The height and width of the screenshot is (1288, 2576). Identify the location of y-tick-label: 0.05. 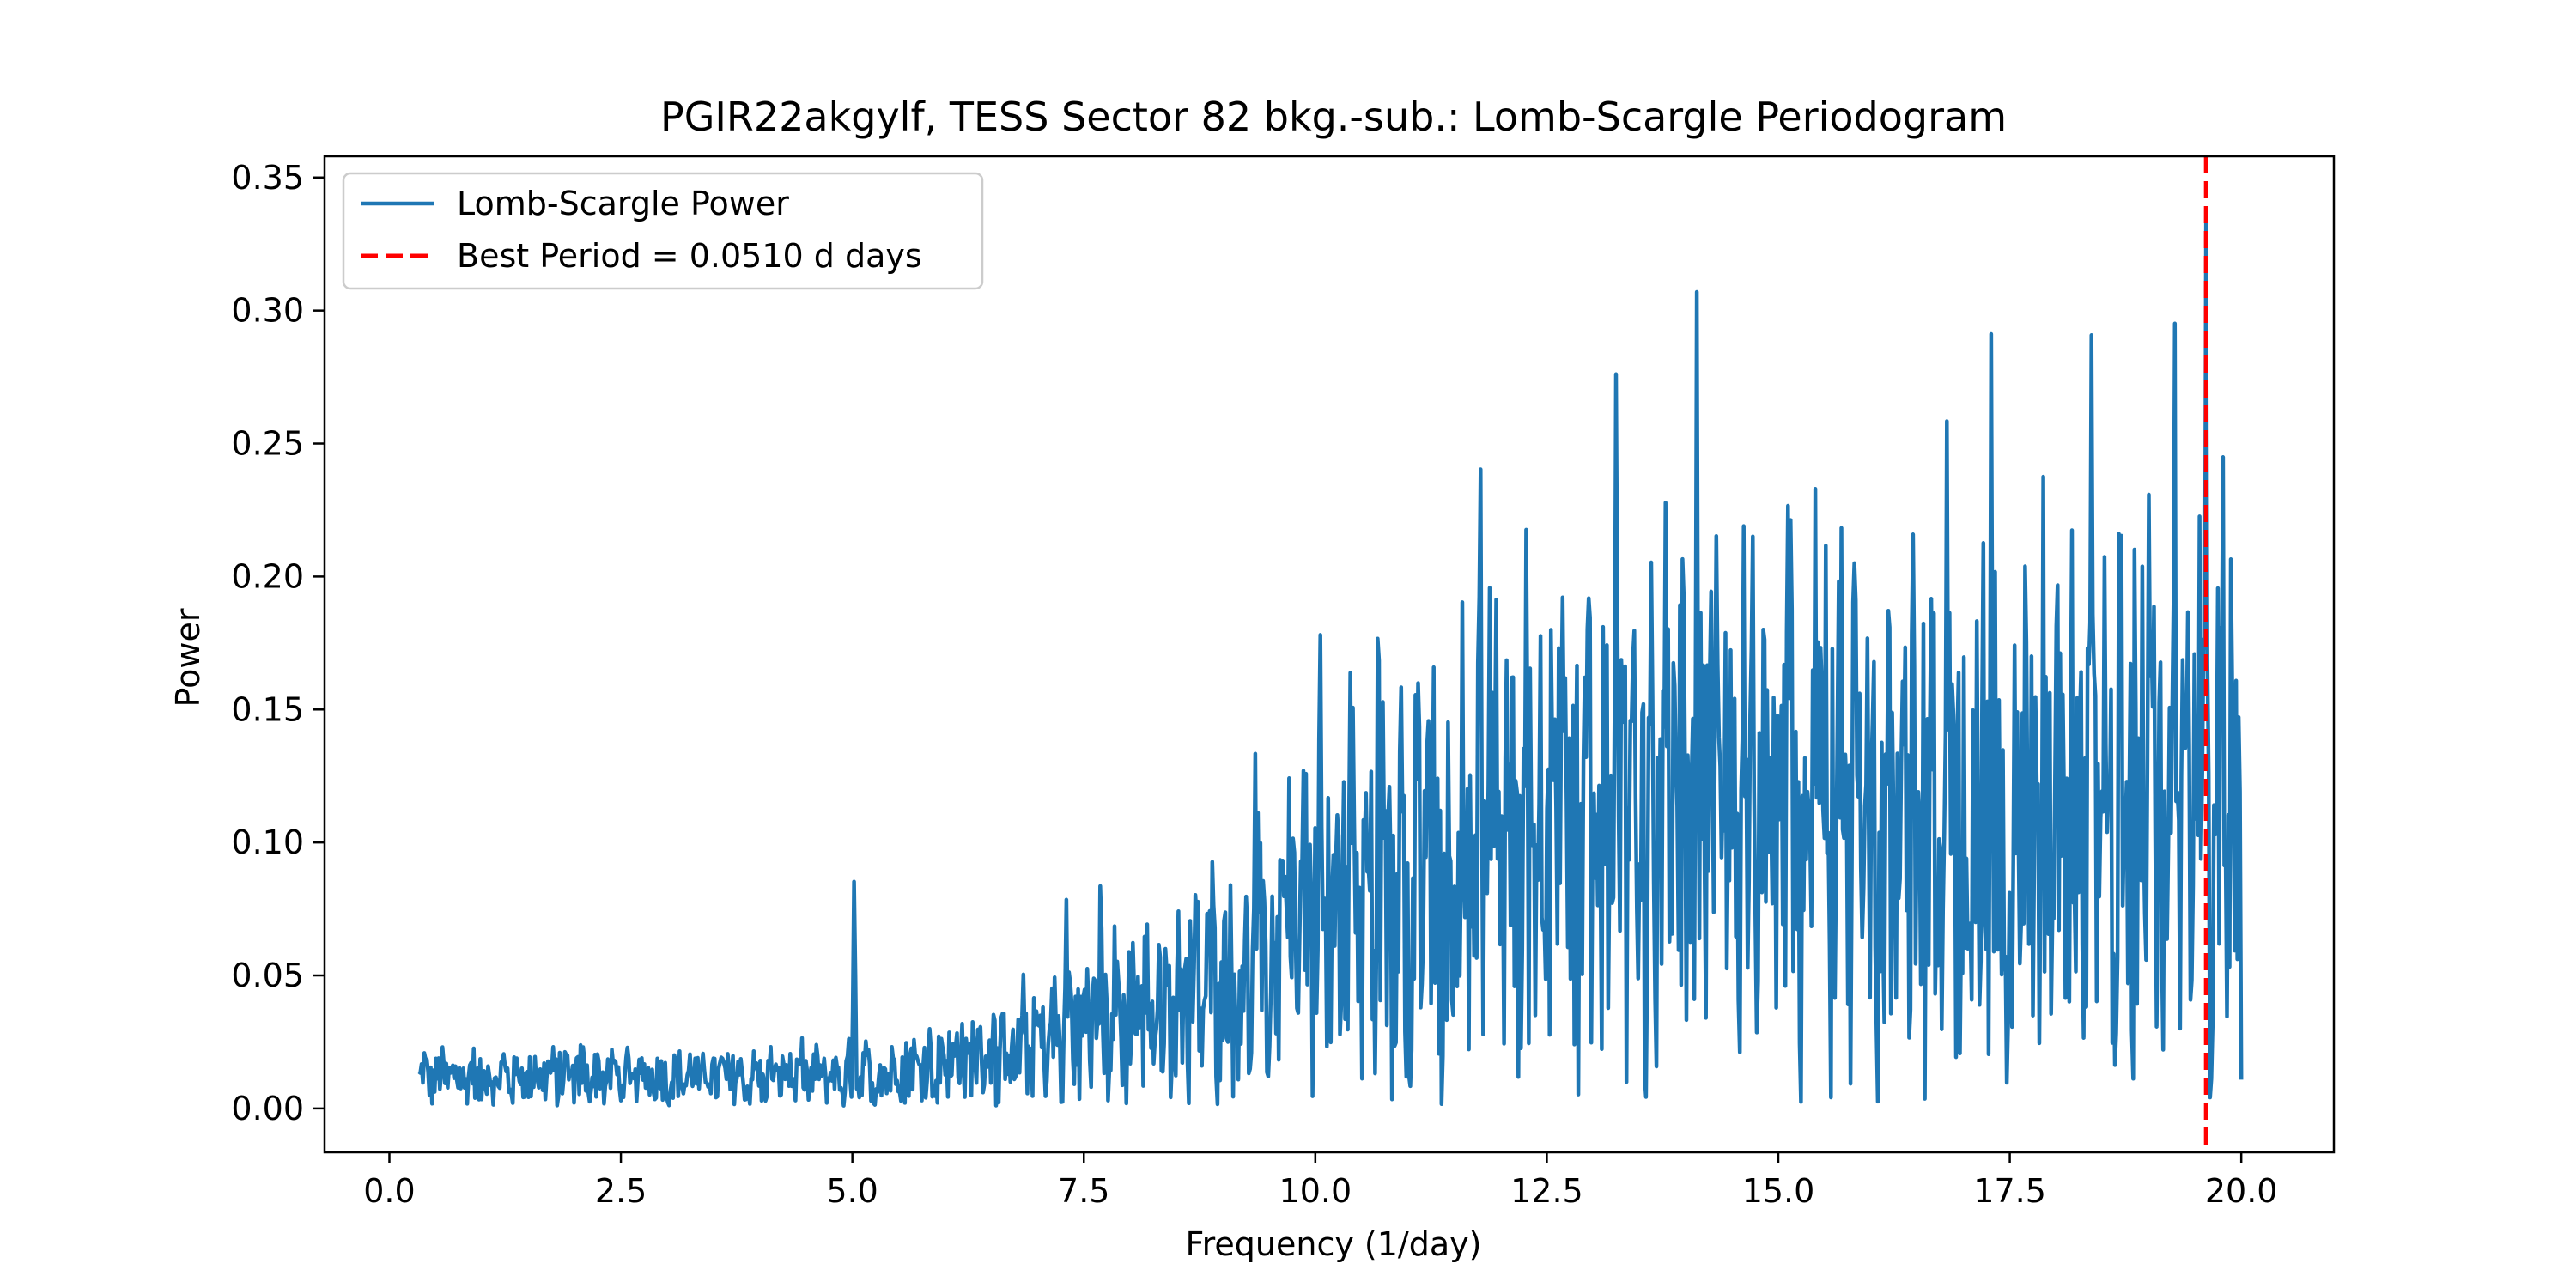
(268, 976).